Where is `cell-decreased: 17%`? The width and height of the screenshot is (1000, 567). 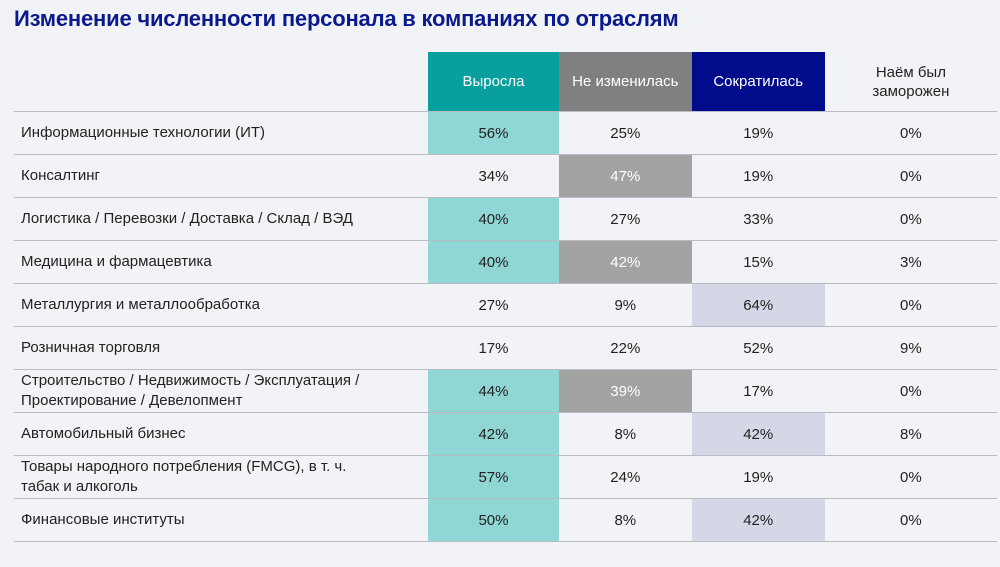
cell-decreased: 17% is located at coordinates (758, 391).